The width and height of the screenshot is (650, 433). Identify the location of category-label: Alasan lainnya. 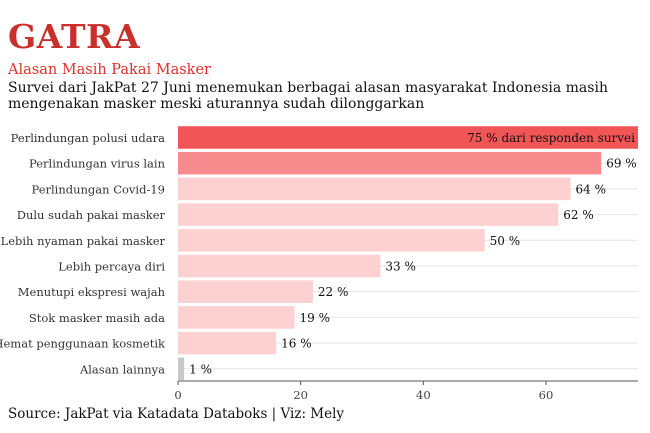
(122, 369).